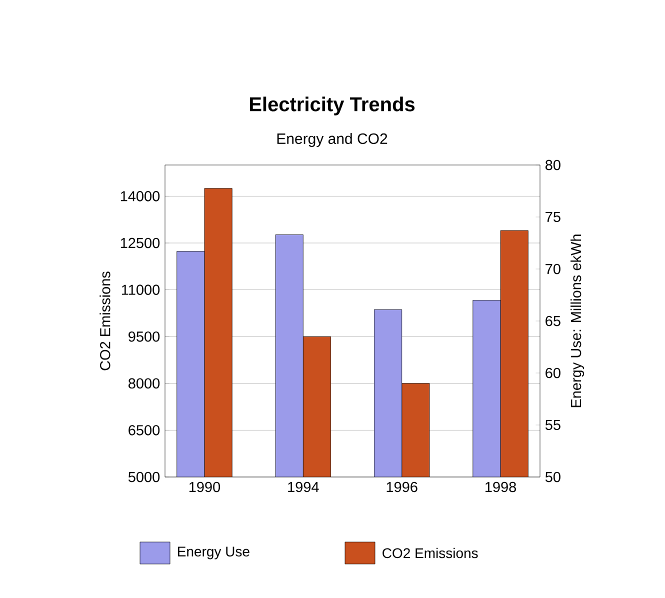  Describe the element at coordinates (144, 477) in the screenshot. I see `y-tick-label: 5000` at that location.